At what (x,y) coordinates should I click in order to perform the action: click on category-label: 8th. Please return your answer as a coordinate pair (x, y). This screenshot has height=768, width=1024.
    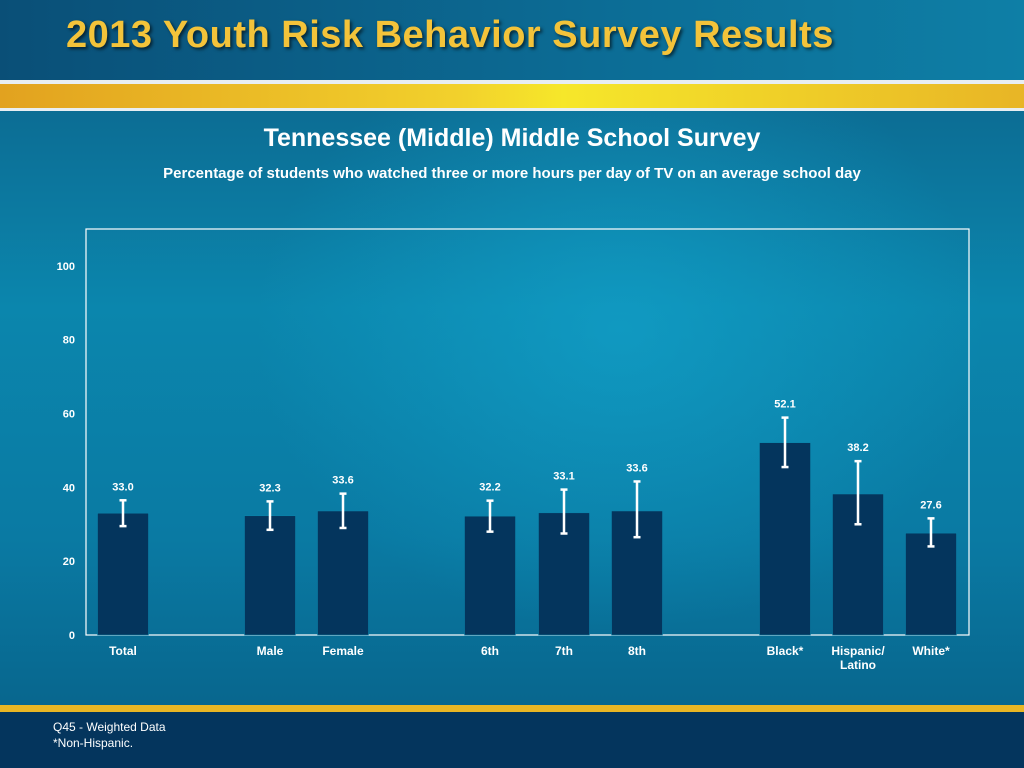
    Looking at the image, I should click on (637, 651).